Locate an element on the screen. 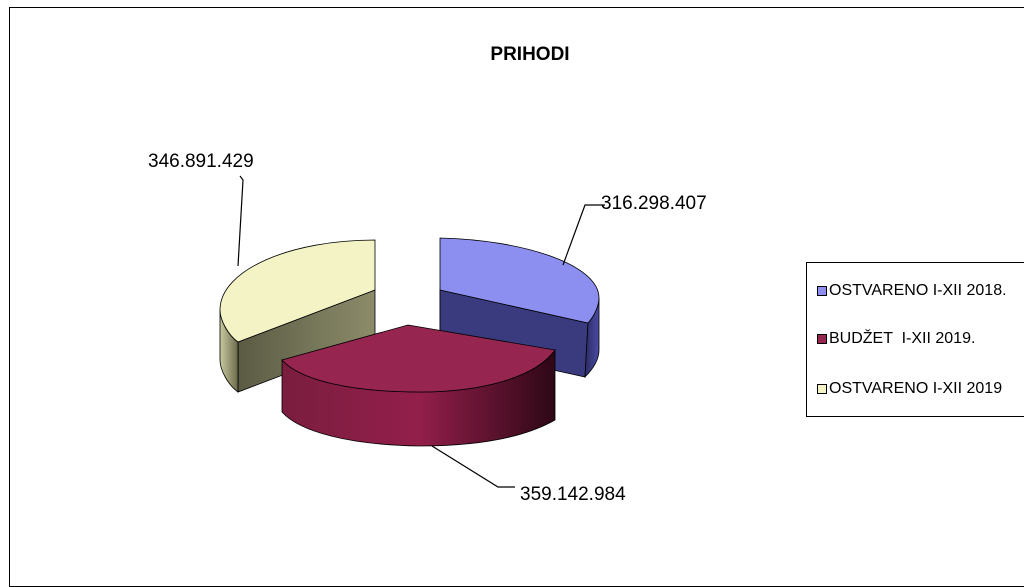  data-label-budzet-2019: 359.142.984 is located at coordinates (573, 494).